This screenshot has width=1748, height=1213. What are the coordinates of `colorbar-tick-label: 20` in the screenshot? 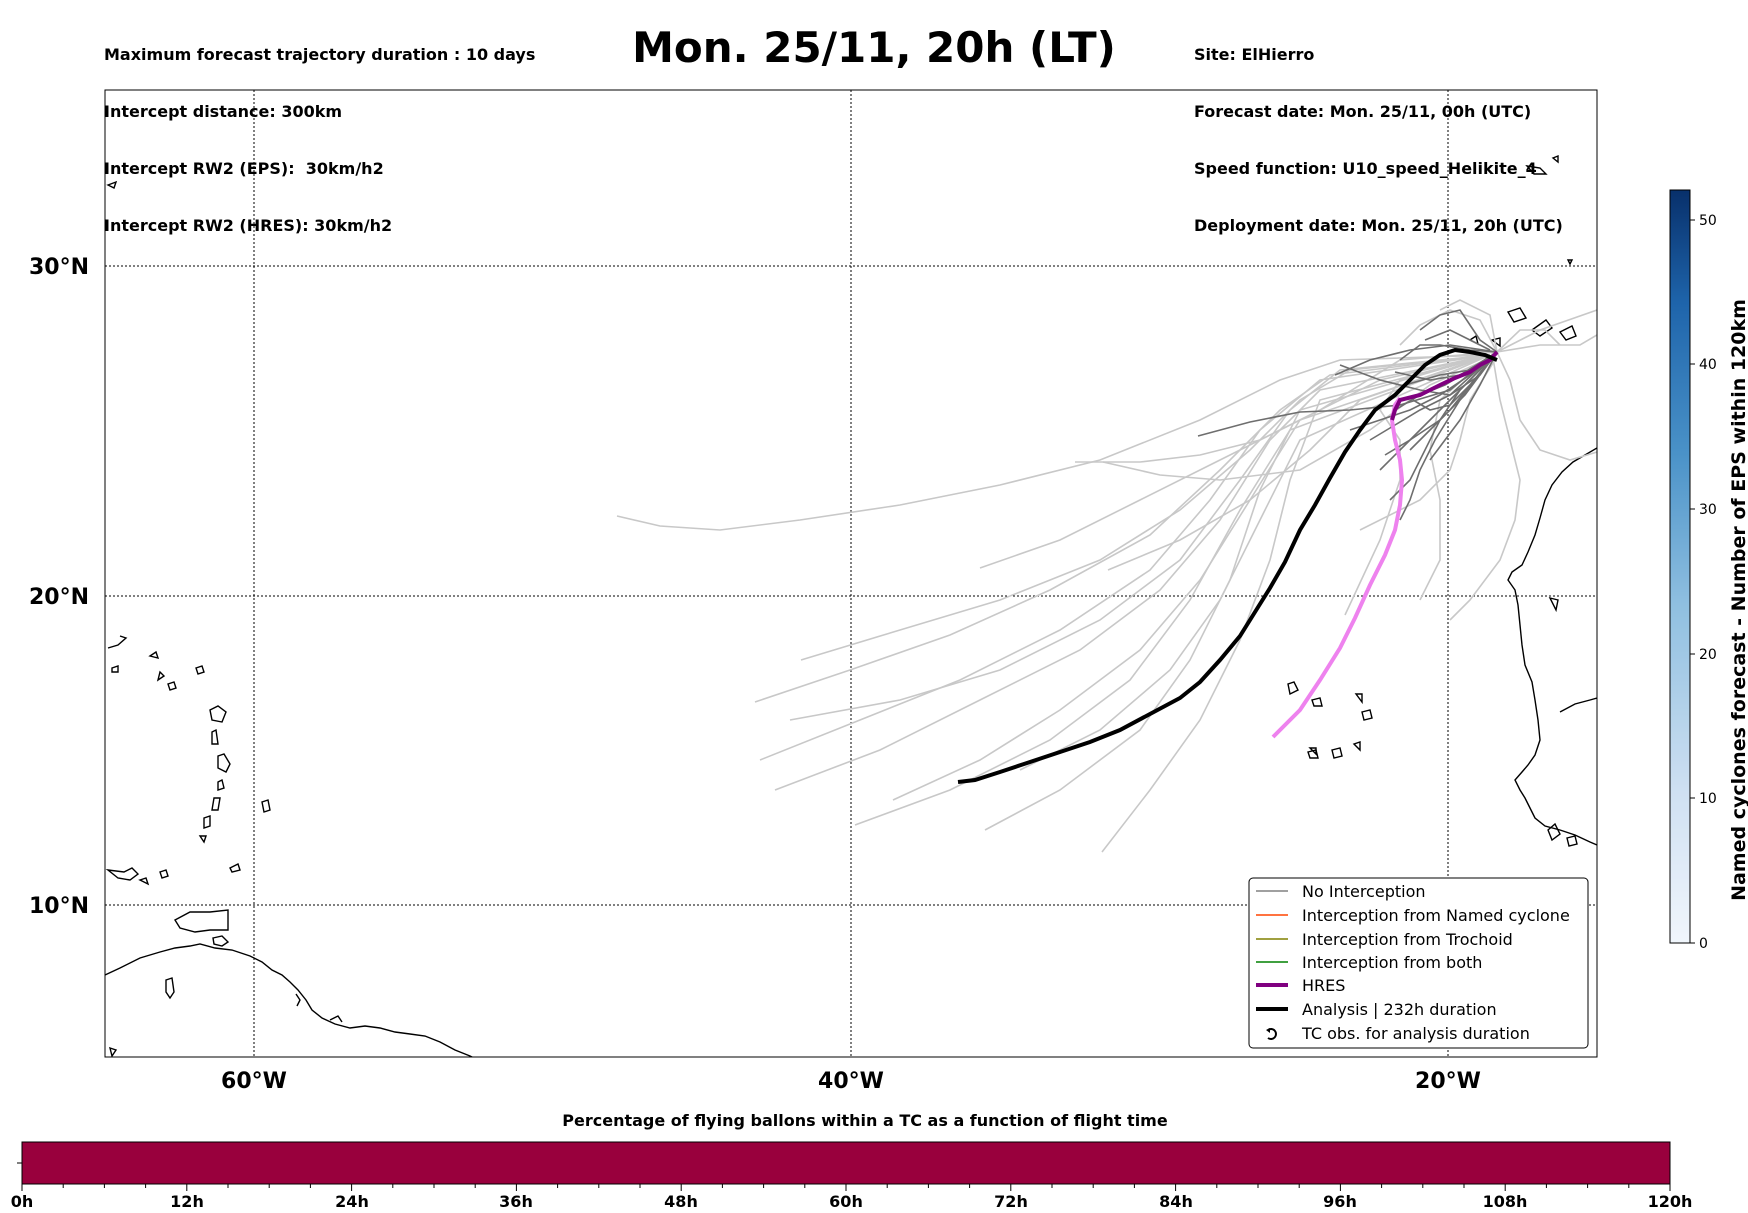 It's located at (1708, 655).